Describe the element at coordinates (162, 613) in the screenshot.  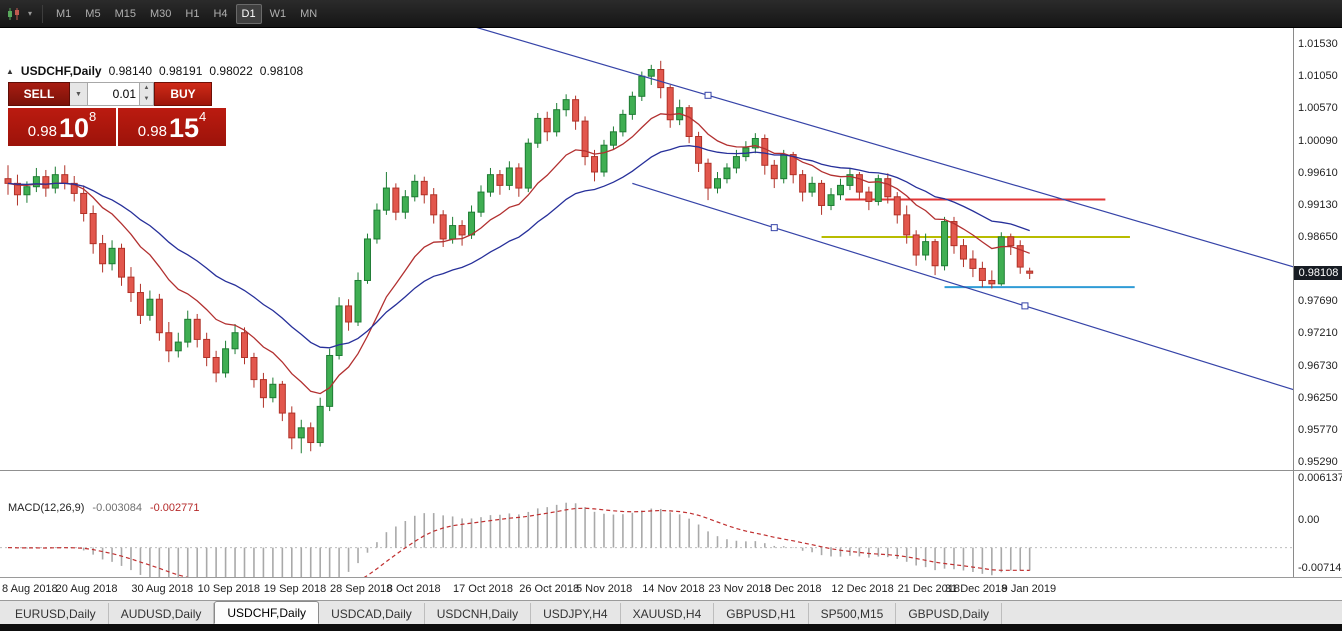
I see `chart-tab-audusd-daily: AUDUSD,Daily` at that location.